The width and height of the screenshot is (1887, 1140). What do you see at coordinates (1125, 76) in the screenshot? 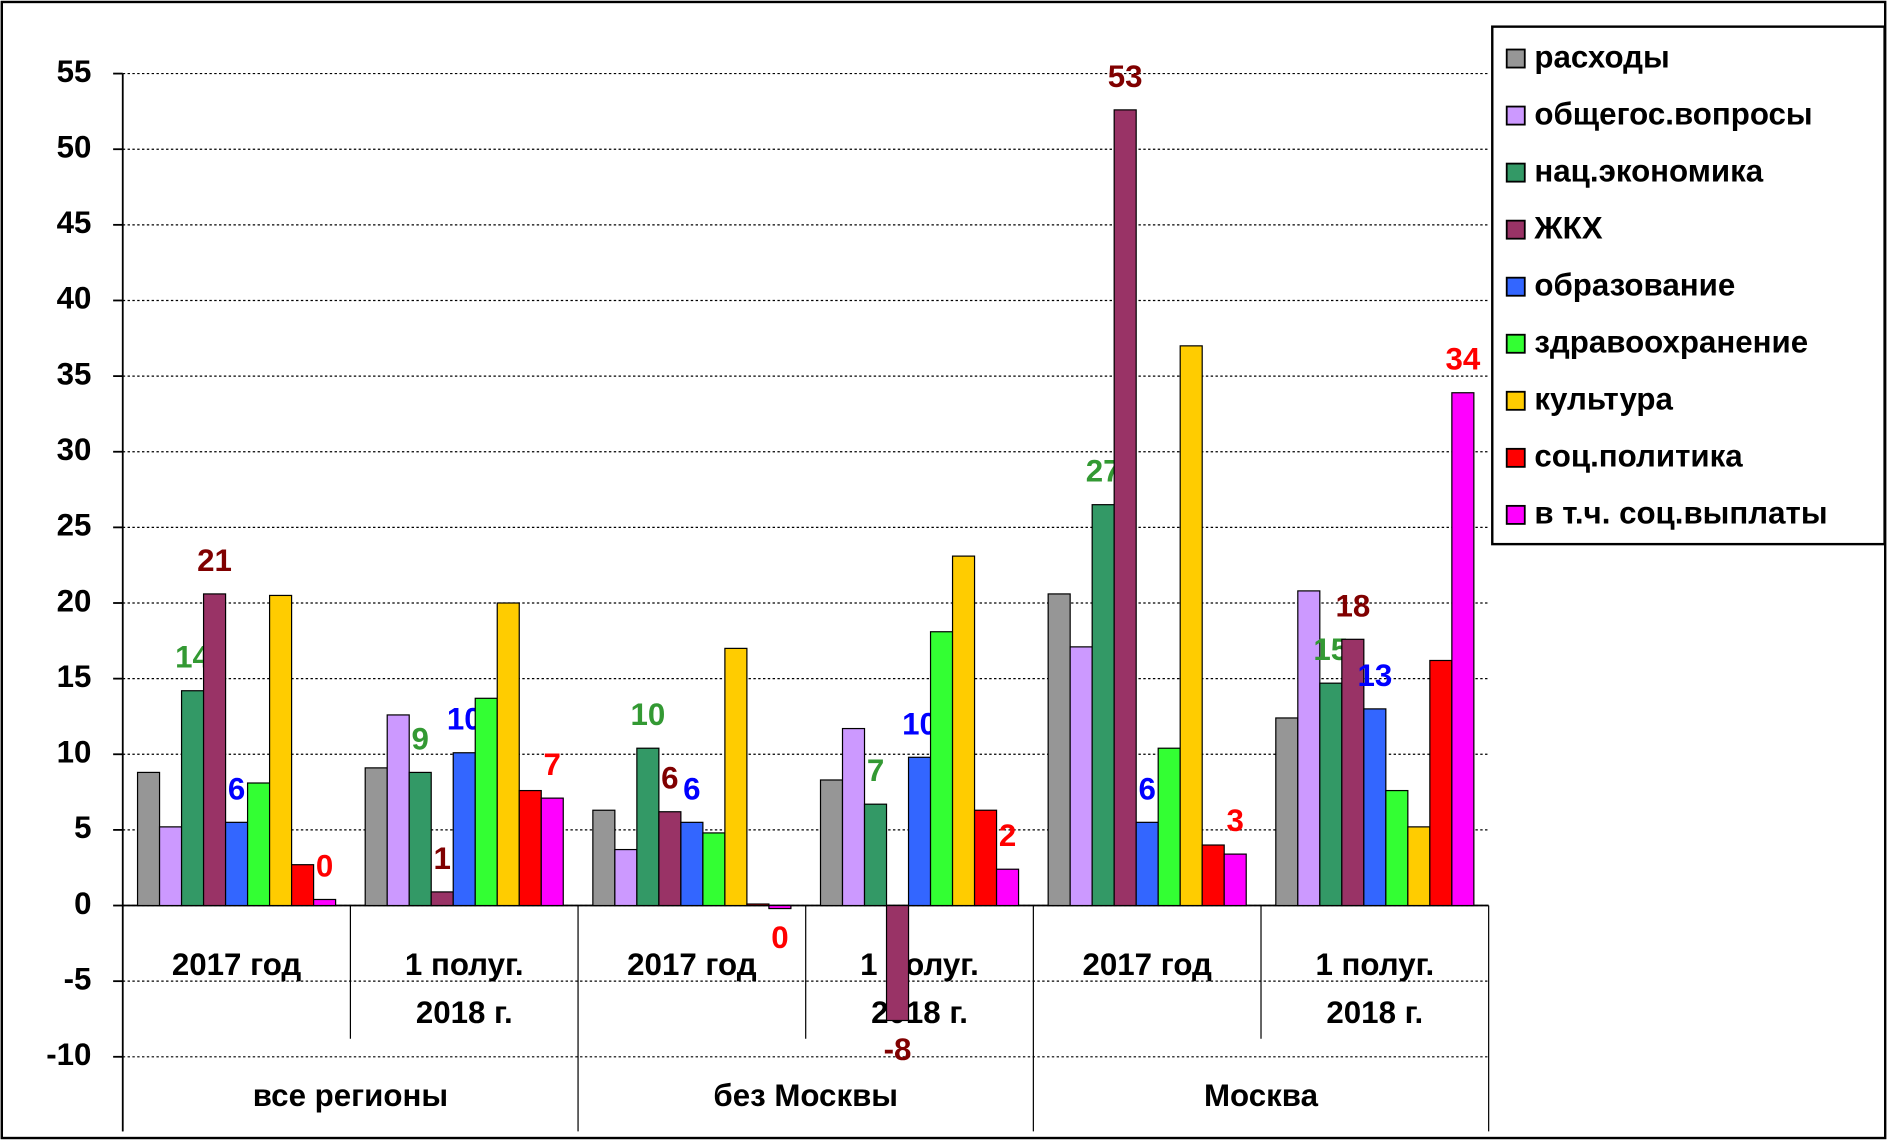
I see `data-label: 53` at bounding box center [1125, 76].